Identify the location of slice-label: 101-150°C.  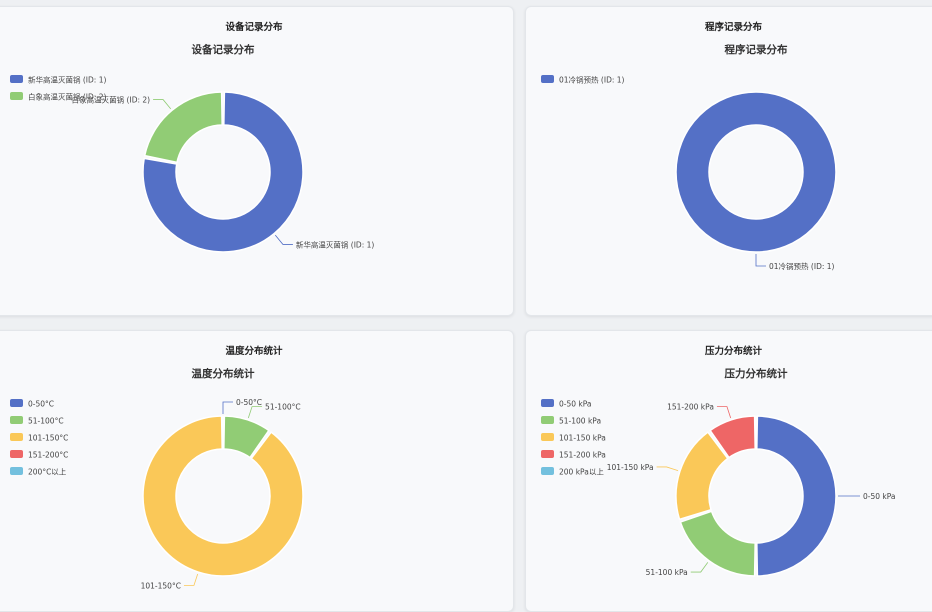
(161, 585).